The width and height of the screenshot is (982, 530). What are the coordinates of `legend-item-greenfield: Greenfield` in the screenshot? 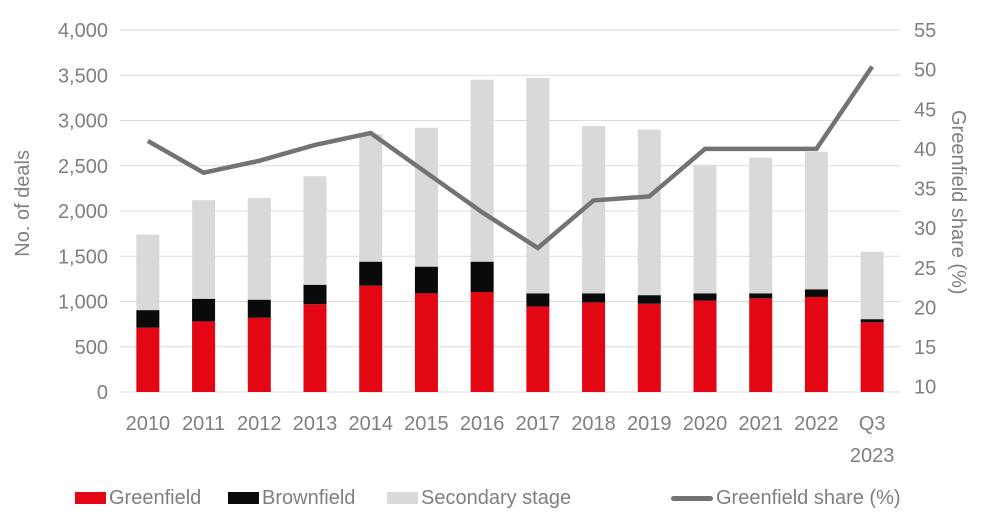 It's located at (138, 498).